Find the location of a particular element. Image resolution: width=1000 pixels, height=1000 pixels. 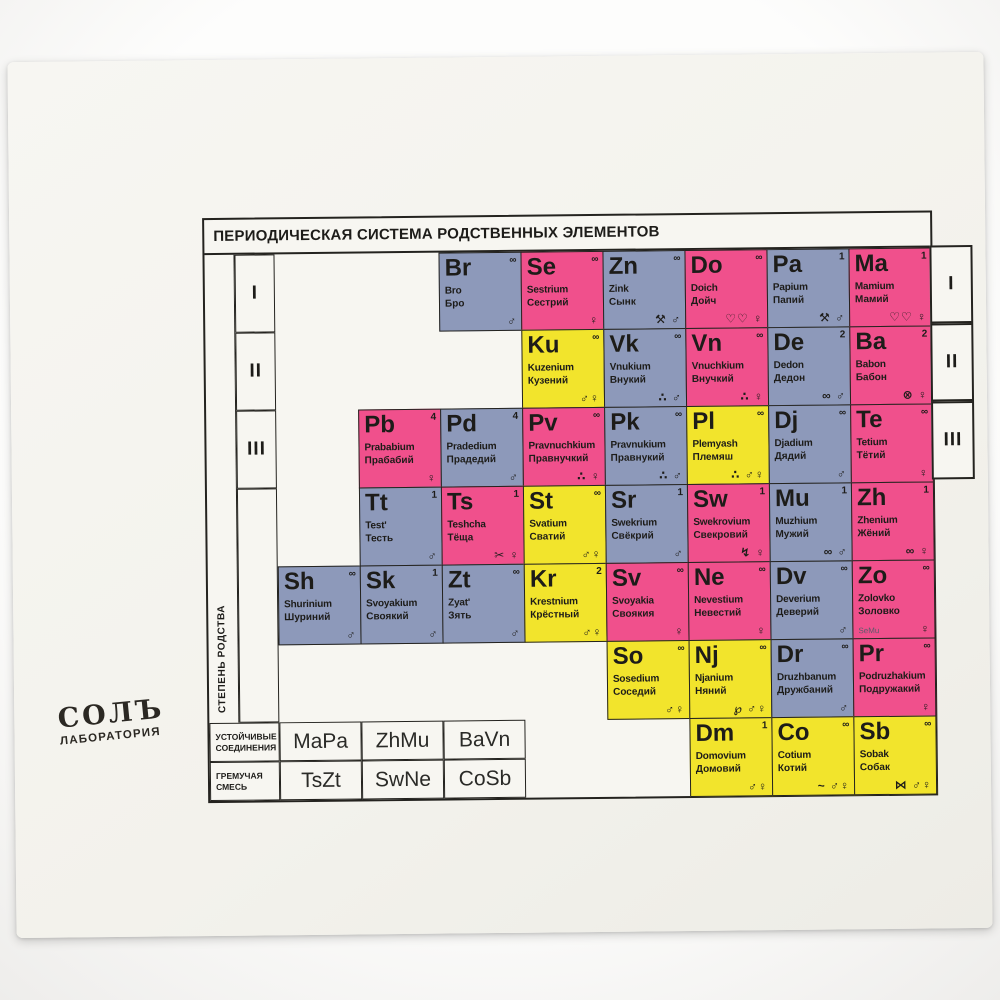

element-symbol: St is located at coordinates (541, 501).